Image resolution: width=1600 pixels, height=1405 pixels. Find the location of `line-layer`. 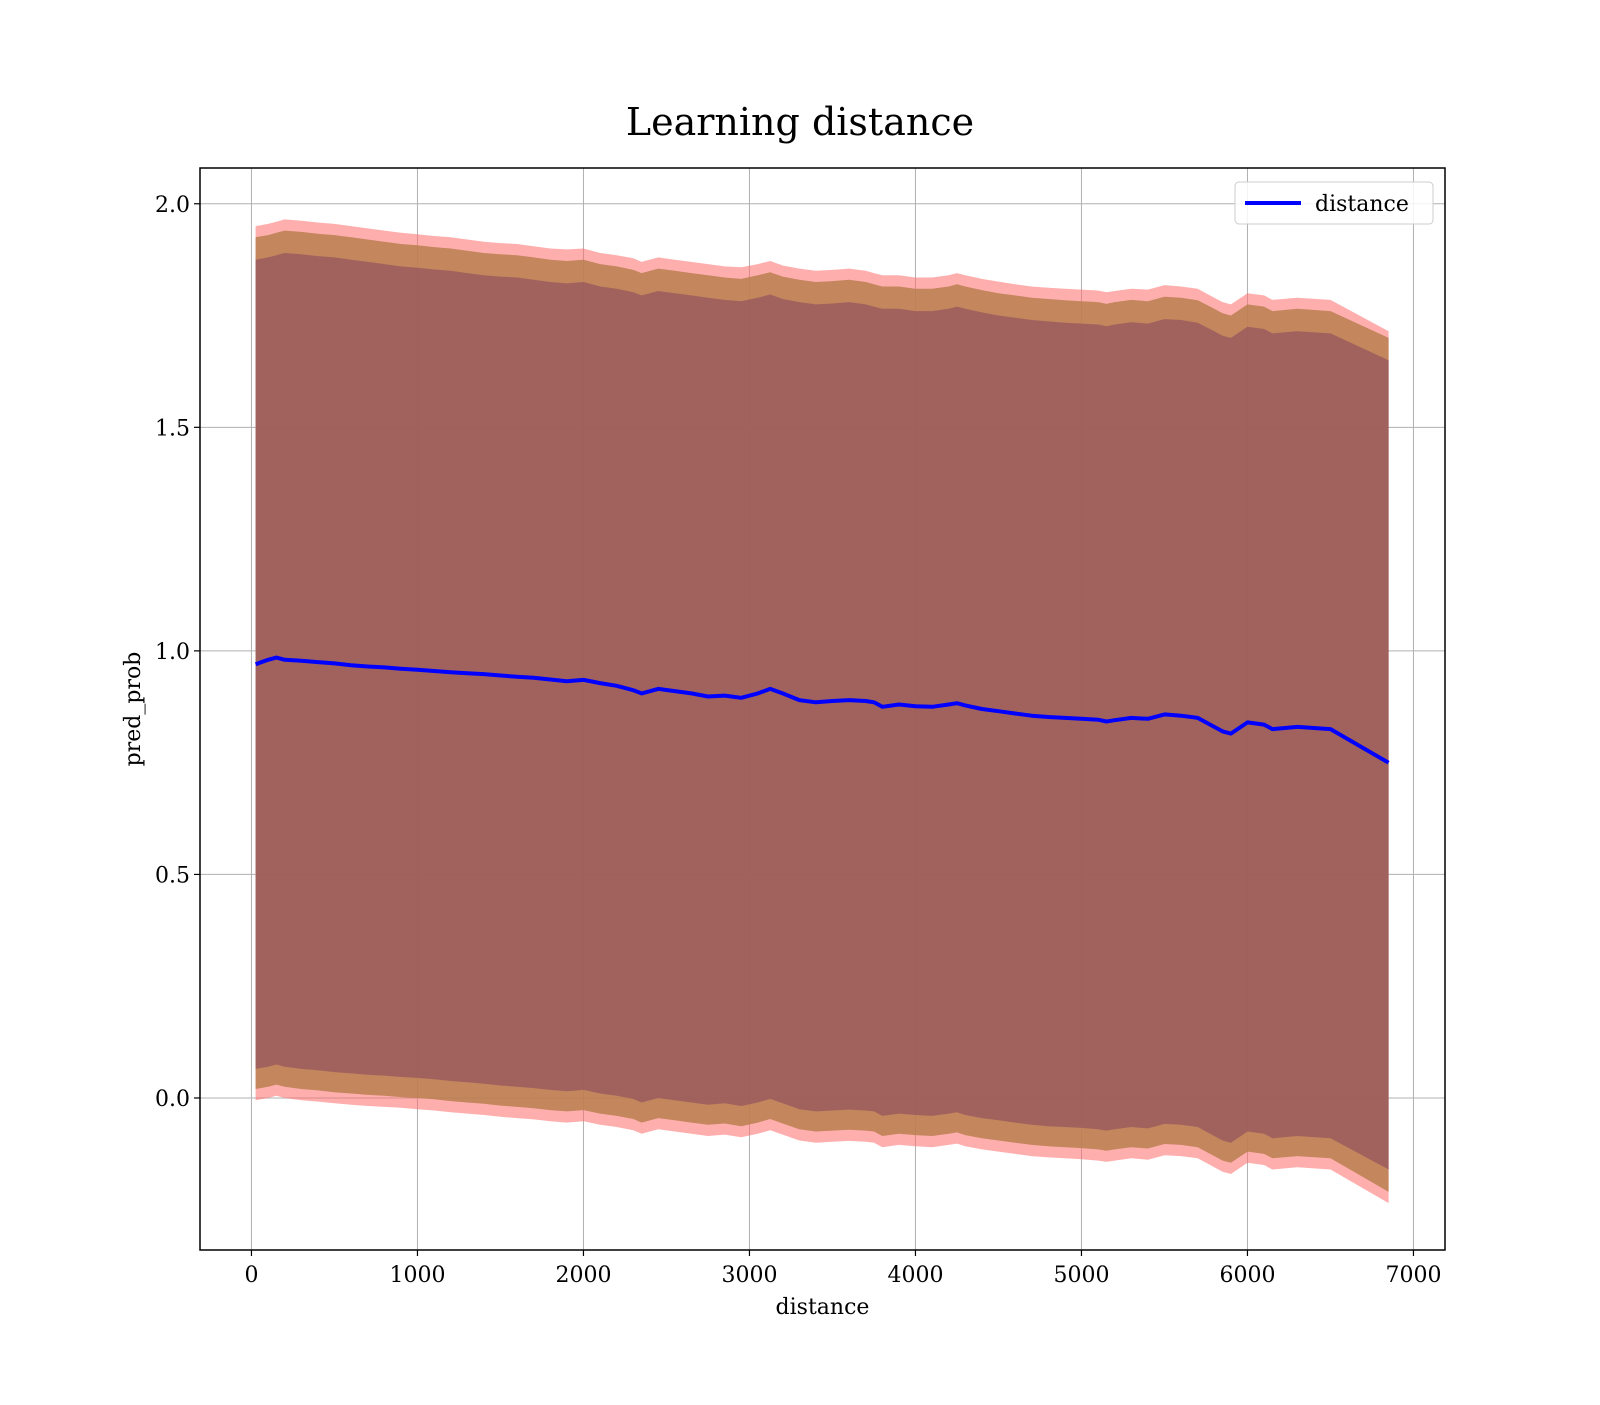

line-layer is located at coordinates (822, 710).